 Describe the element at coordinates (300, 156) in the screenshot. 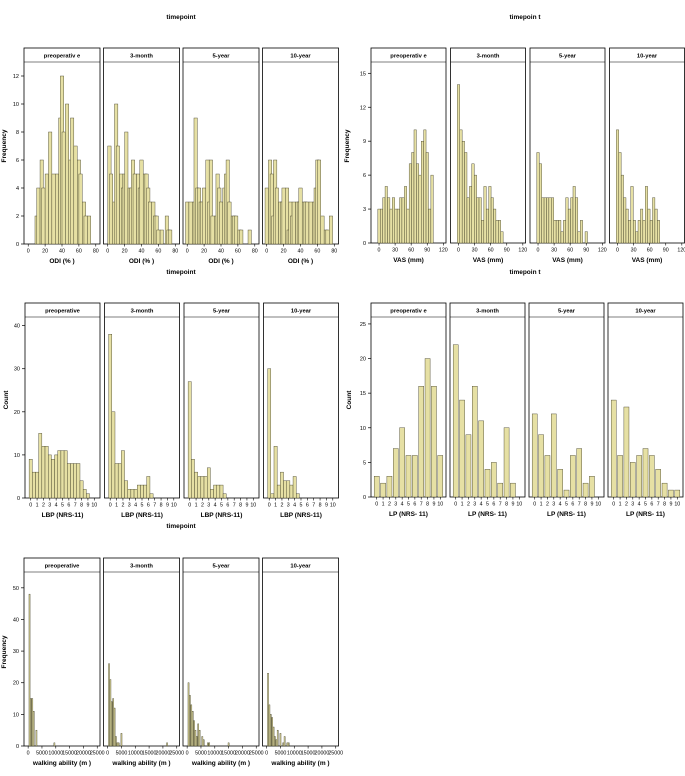

I see `panel-odi-3: 10-year 0 20 40 60 80 ODI (% )` at that location.